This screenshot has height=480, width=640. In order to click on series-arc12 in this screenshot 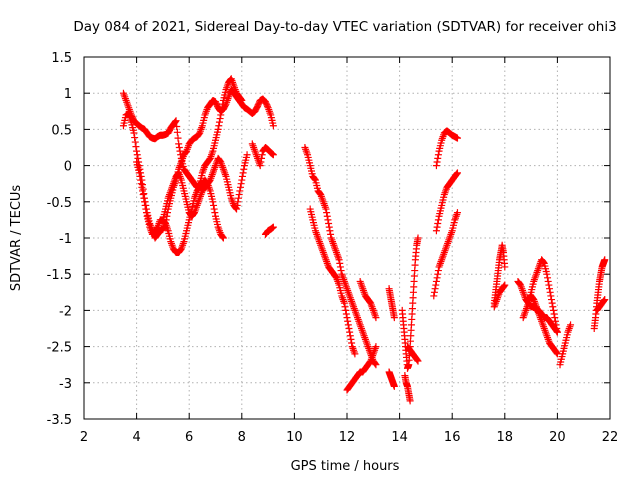, I will do `click(391, 379)`.